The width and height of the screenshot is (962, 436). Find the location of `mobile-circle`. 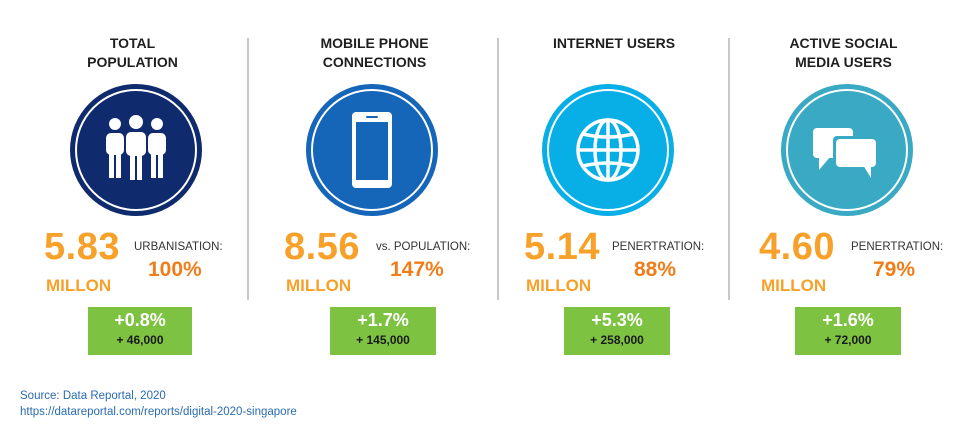

mobile-circle is located at coordinates (372, 150).